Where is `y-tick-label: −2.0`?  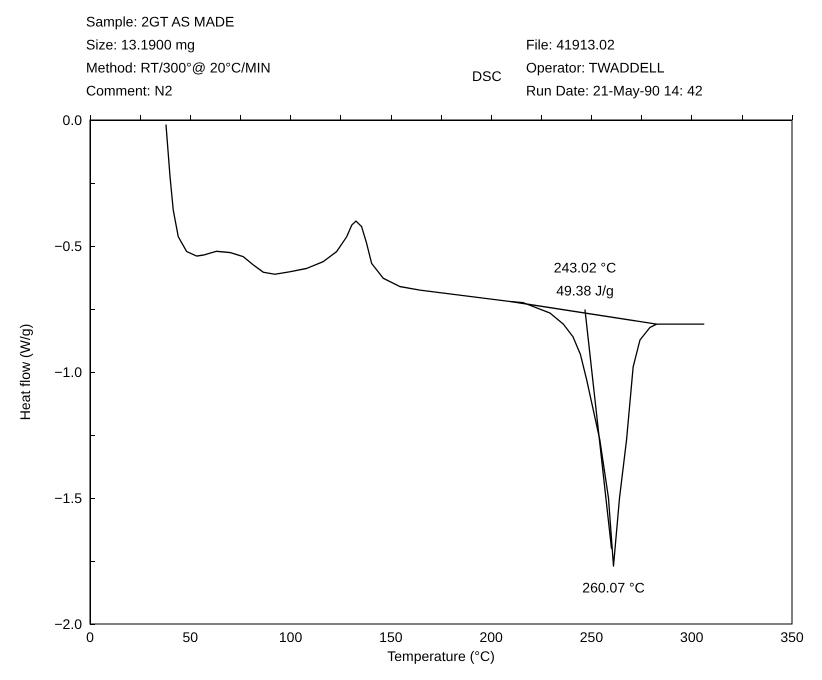
y-tick-label: −2.0 is located at coordinates (68, 624).